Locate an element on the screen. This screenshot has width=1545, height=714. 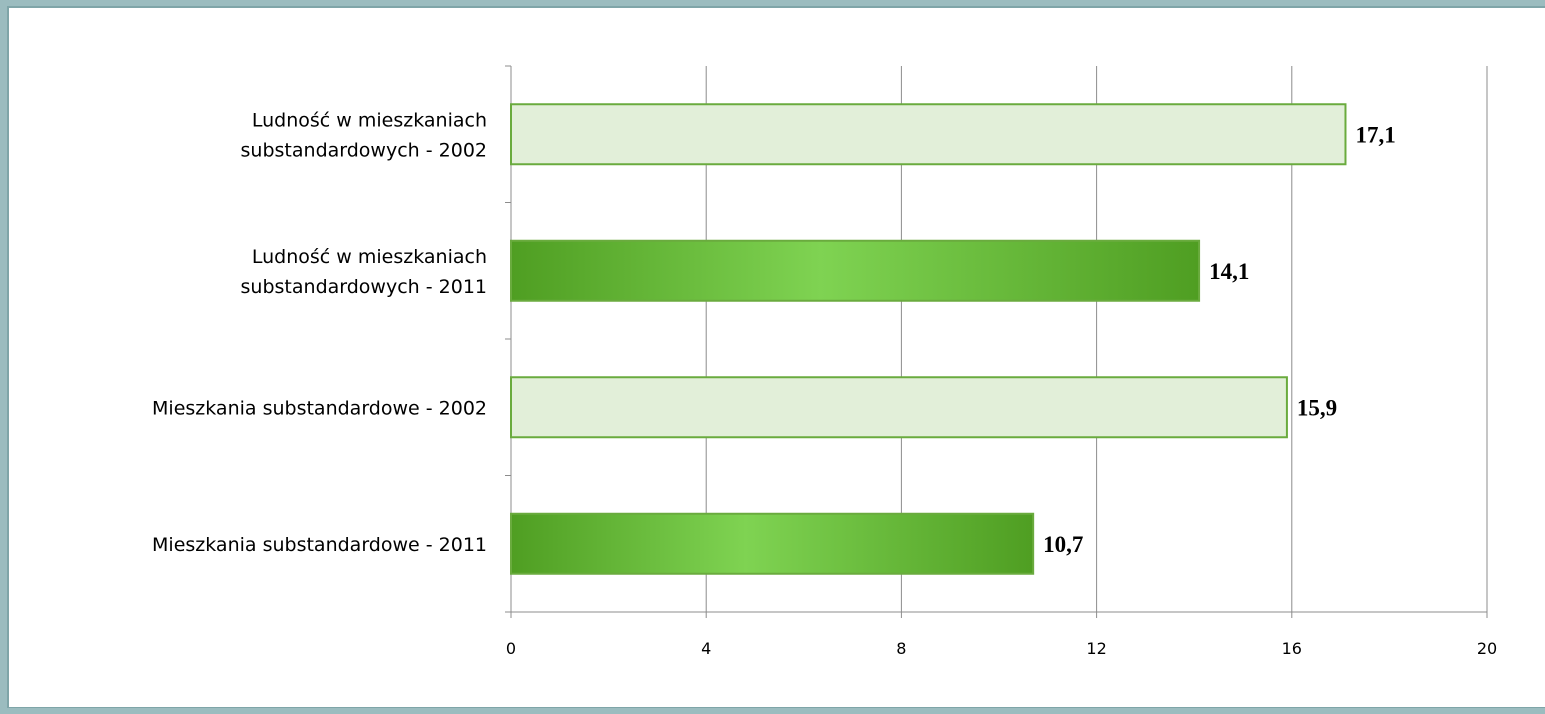
x-tick-label: 20 is located at coordinates (1487, 648).